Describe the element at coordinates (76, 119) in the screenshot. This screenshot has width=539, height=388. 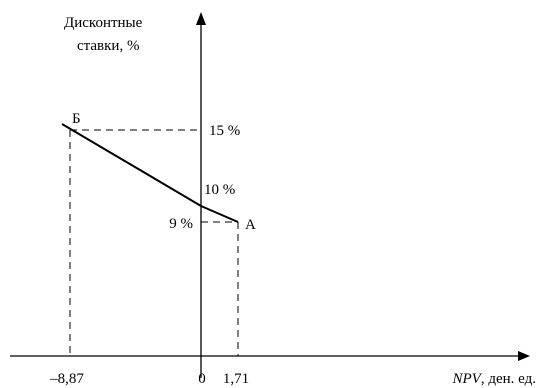
I see `point-label-b: Б` at that location.